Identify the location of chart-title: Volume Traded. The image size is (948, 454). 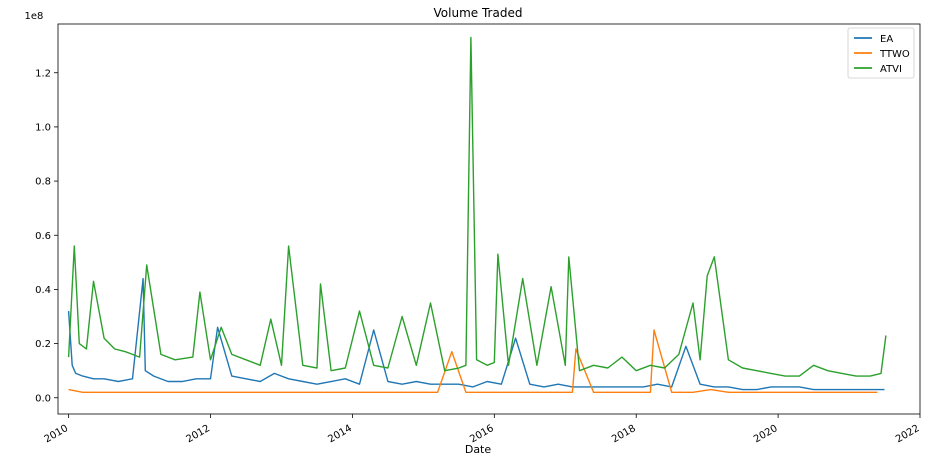
(478, 13).